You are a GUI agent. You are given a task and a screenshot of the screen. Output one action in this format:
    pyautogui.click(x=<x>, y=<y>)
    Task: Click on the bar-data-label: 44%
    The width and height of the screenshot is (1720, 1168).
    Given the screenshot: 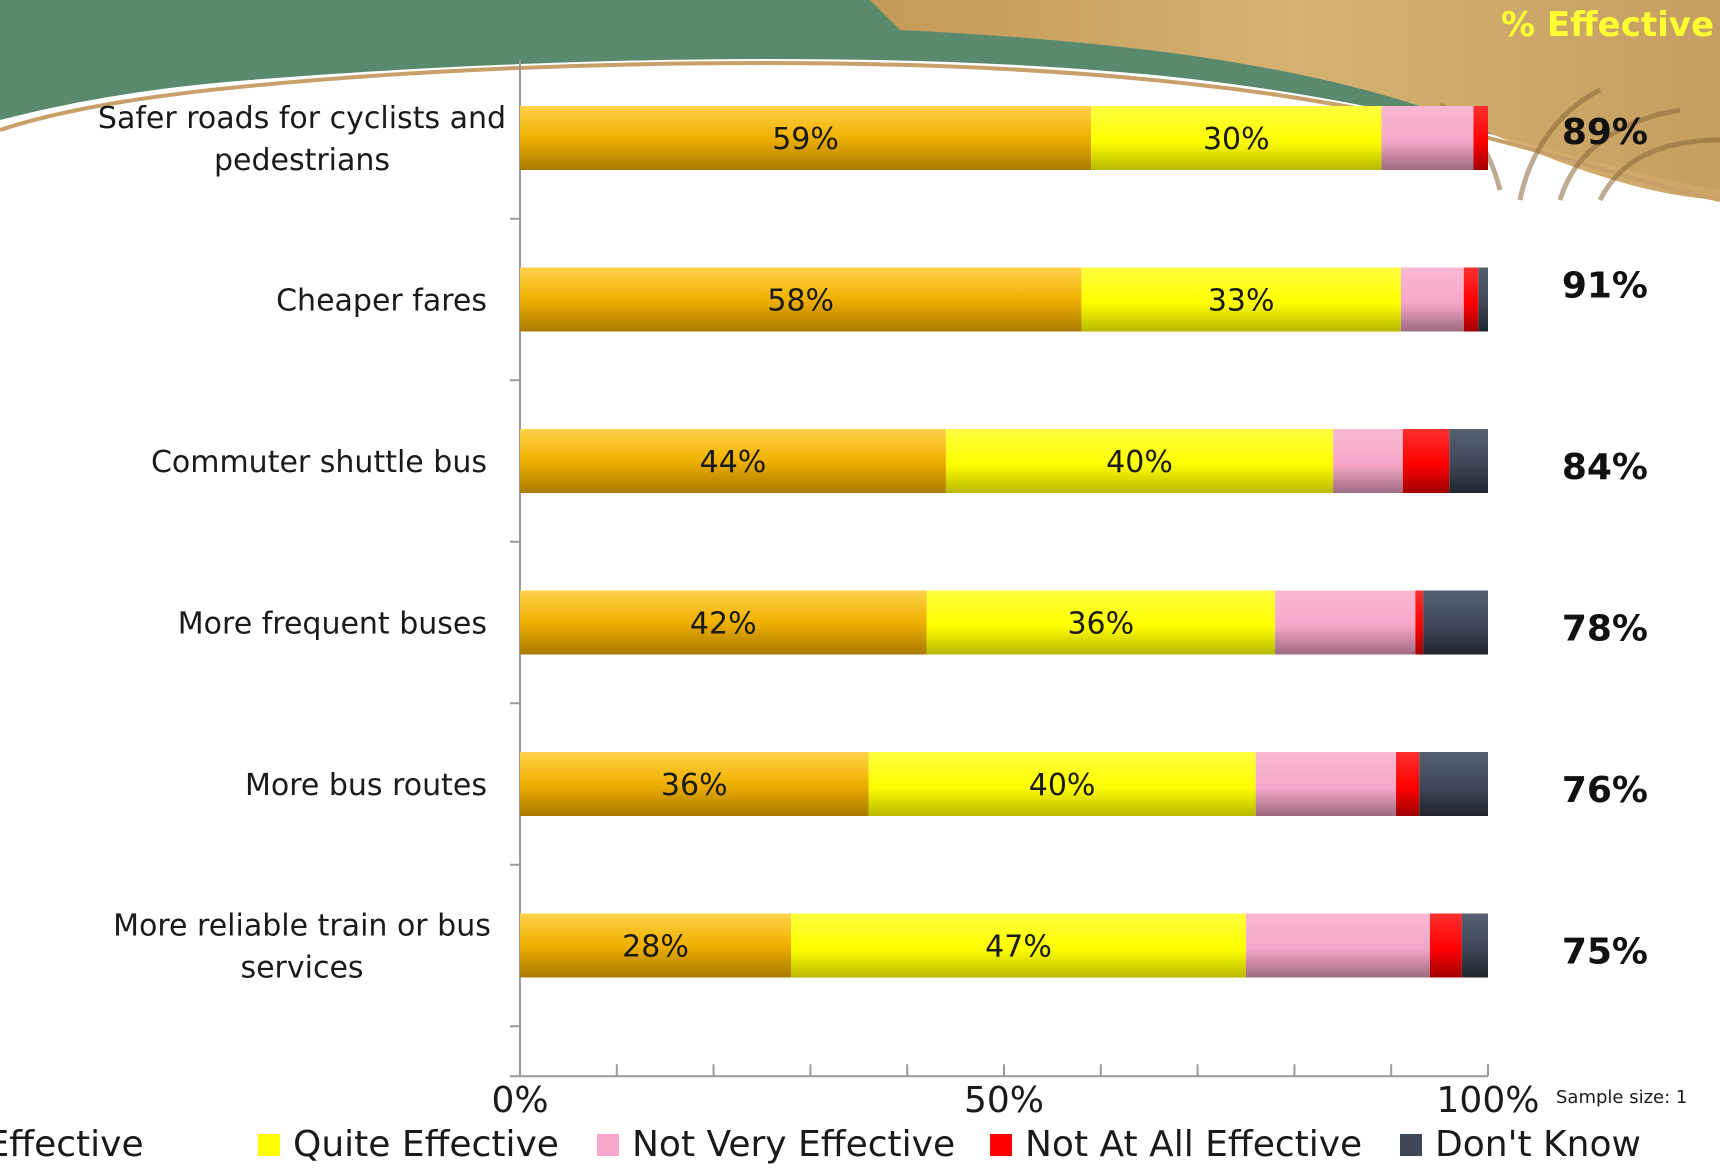 What is the action you would take?
    pyautogui.click(x=733, y=462)
    